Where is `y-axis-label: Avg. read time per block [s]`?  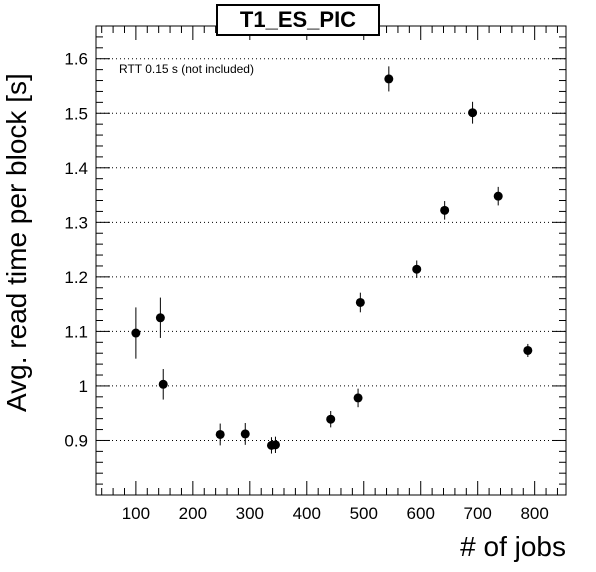 y-axis-label: Avg. read time per block [s] is located at coordinates (16, 242).